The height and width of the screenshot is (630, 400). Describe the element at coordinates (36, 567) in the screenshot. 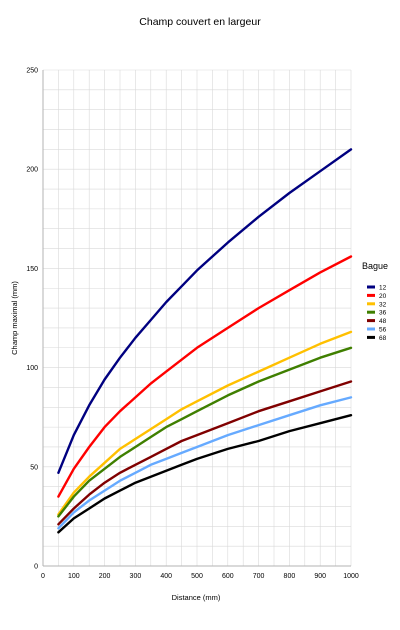

I see `y-tick-label: 0` at that location.